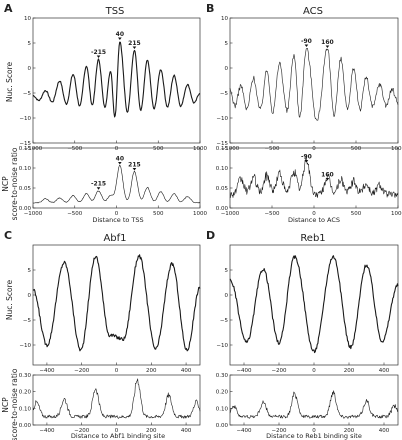 The height and width of the screenshot is (440, 402). What do you see at coordinates (120, 159) in the screenshot?
I see `annotation-label: 40` at bounding box center [120, 159].